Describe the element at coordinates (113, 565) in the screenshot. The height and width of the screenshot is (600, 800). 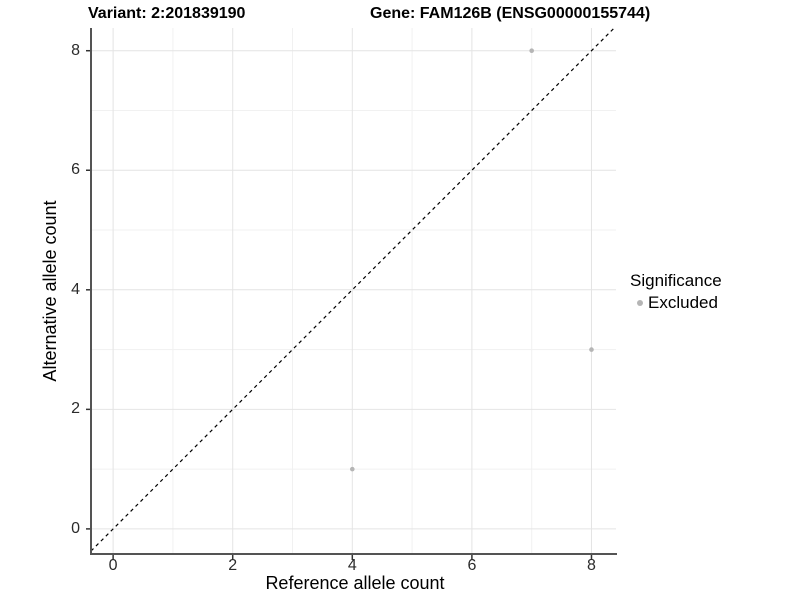
I see `x-tick-label: 0` at that location.